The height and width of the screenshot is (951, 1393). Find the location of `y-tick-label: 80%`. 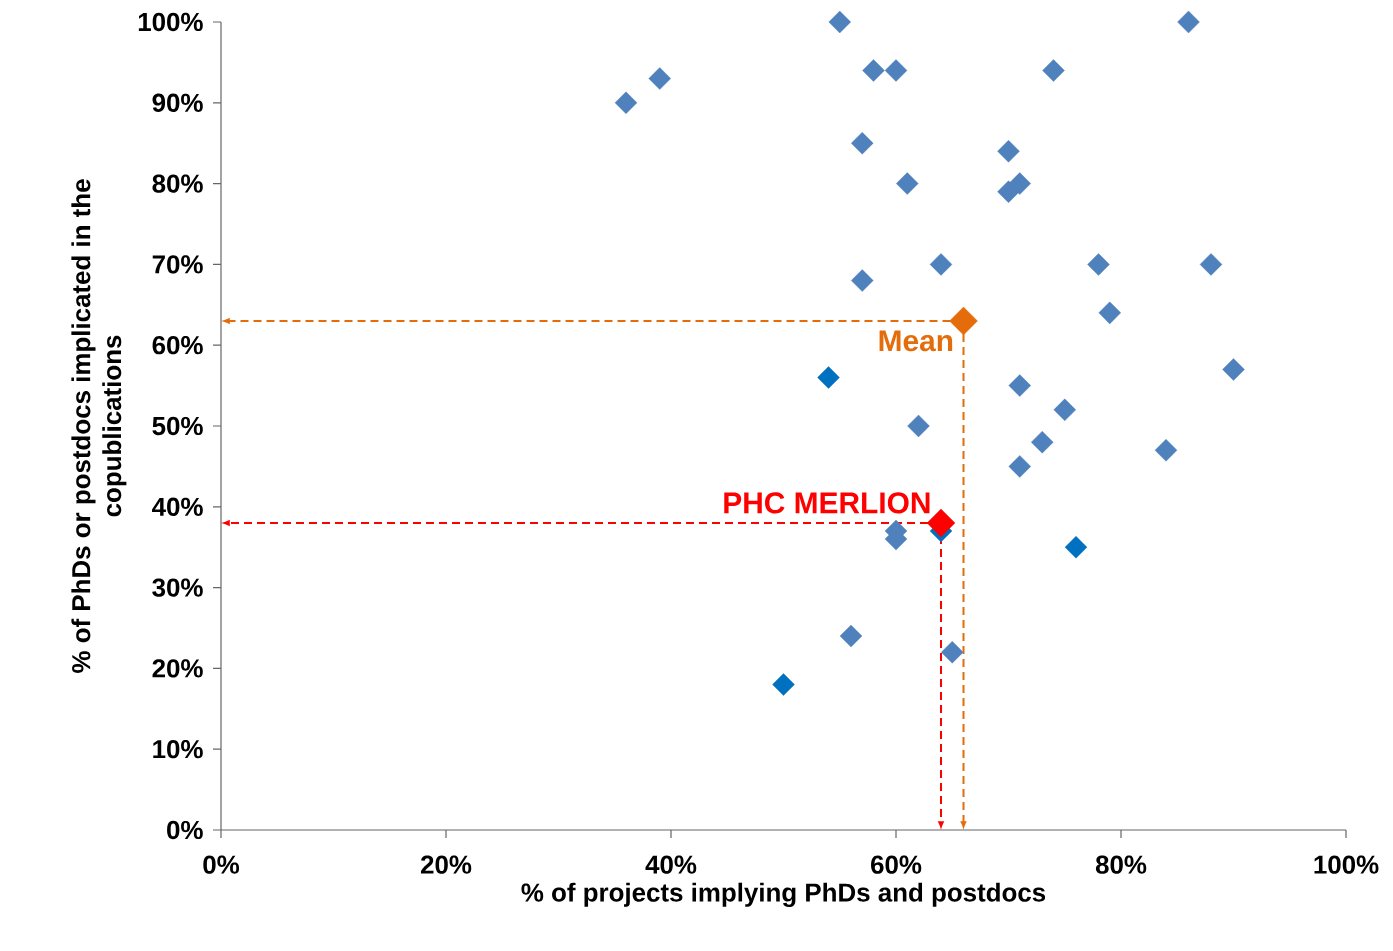

y-tick-label: 80% is located at coordinates (177, 183).